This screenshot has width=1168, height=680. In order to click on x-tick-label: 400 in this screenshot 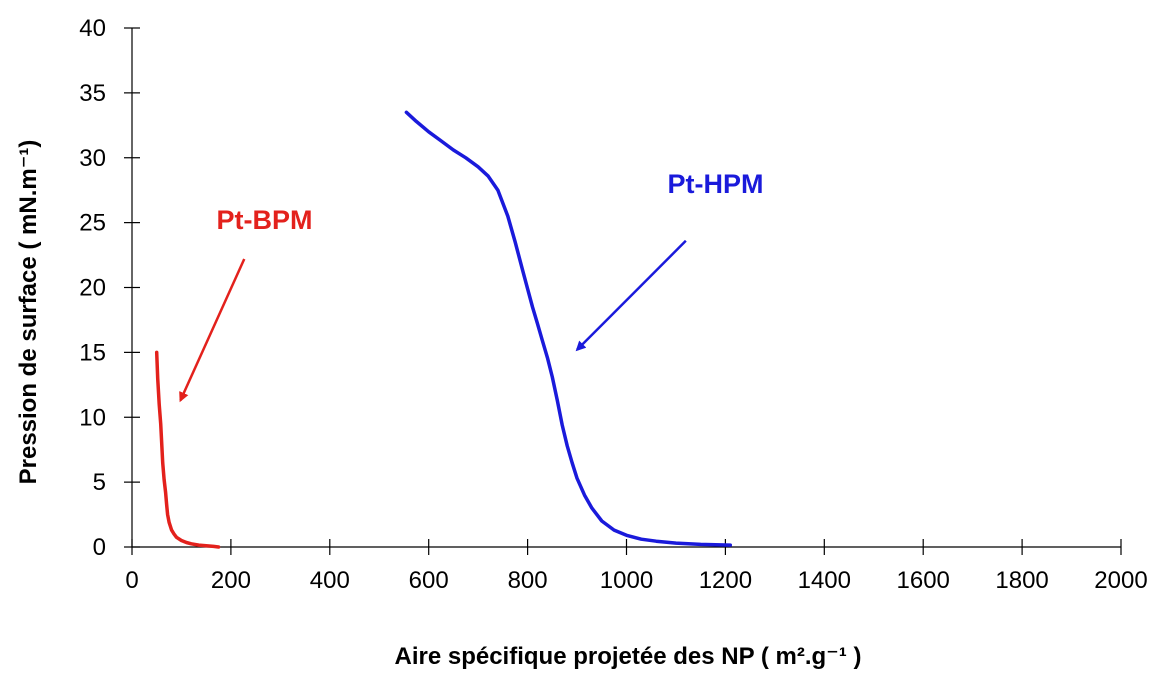, I will do `click(330, 580)`.